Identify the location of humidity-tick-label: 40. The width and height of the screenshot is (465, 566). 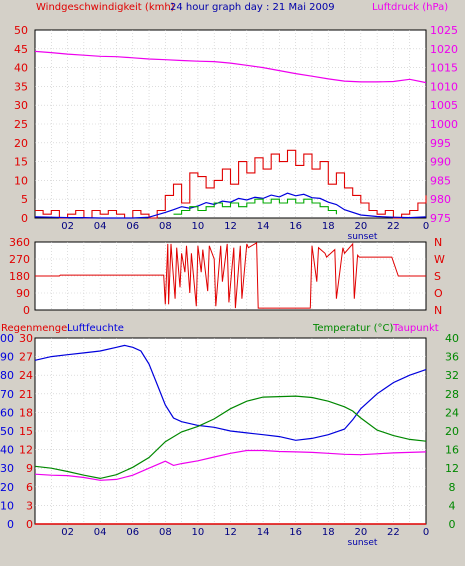
(7, 450).